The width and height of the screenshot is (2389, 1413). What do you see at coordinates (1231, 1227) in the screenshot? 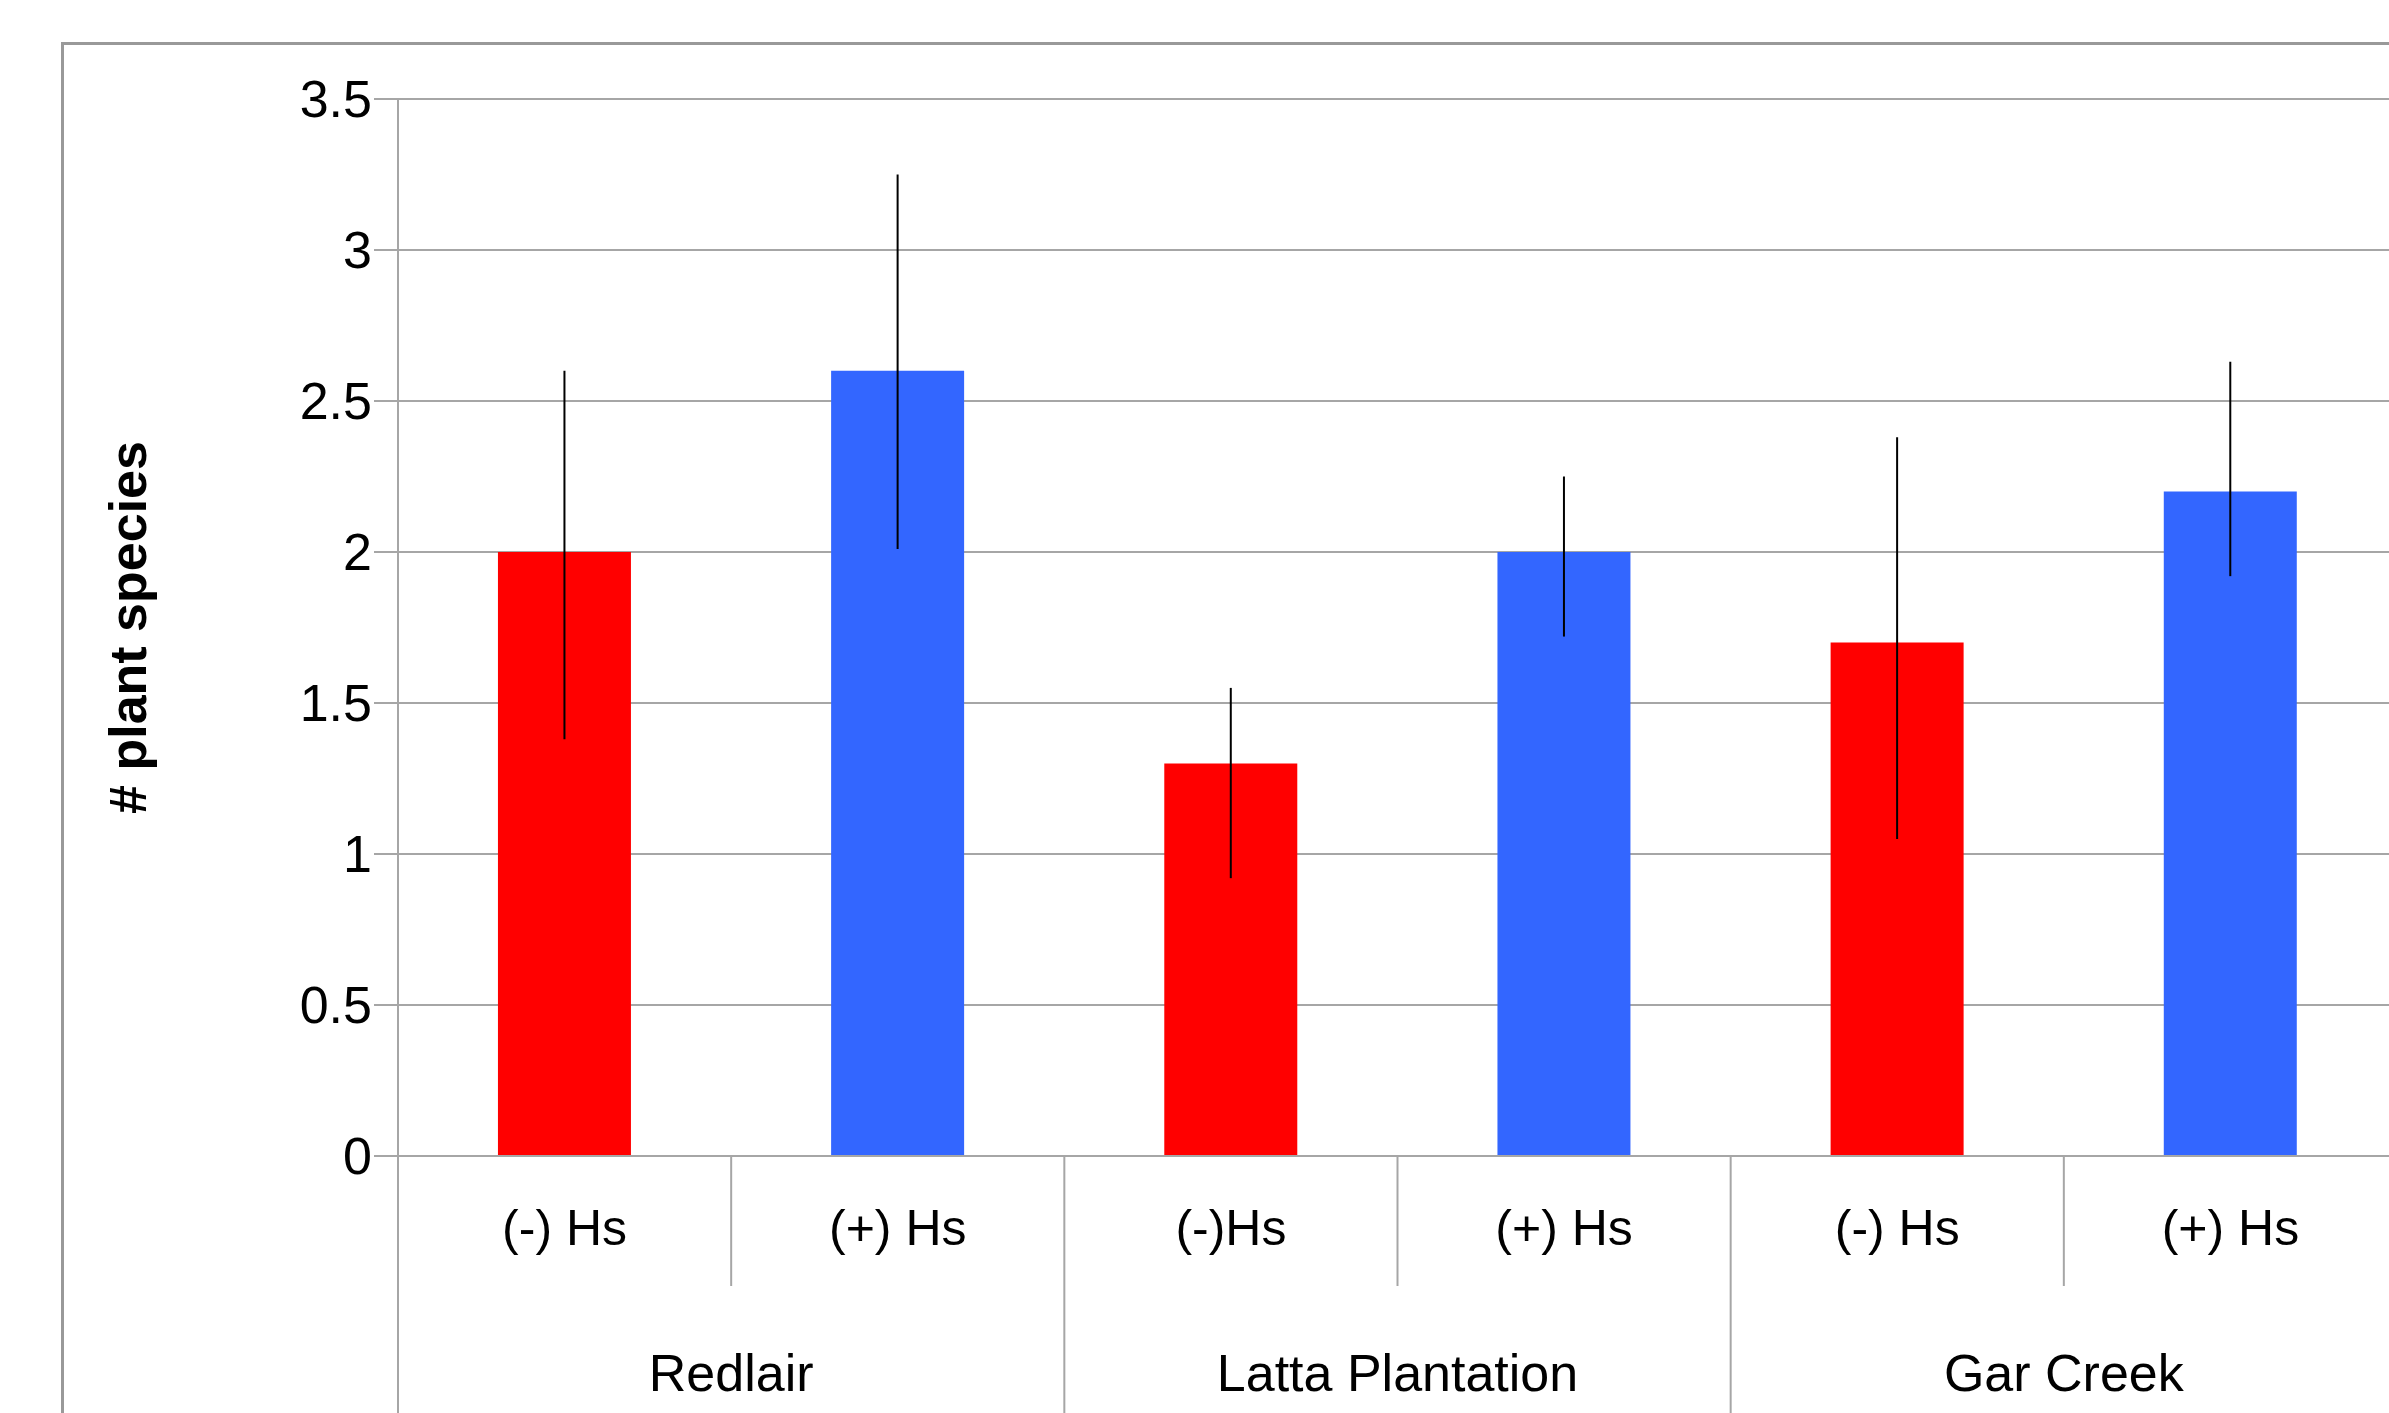
I see `x-tick-label: (-)Hs` at bounding box center [1231, 1227].